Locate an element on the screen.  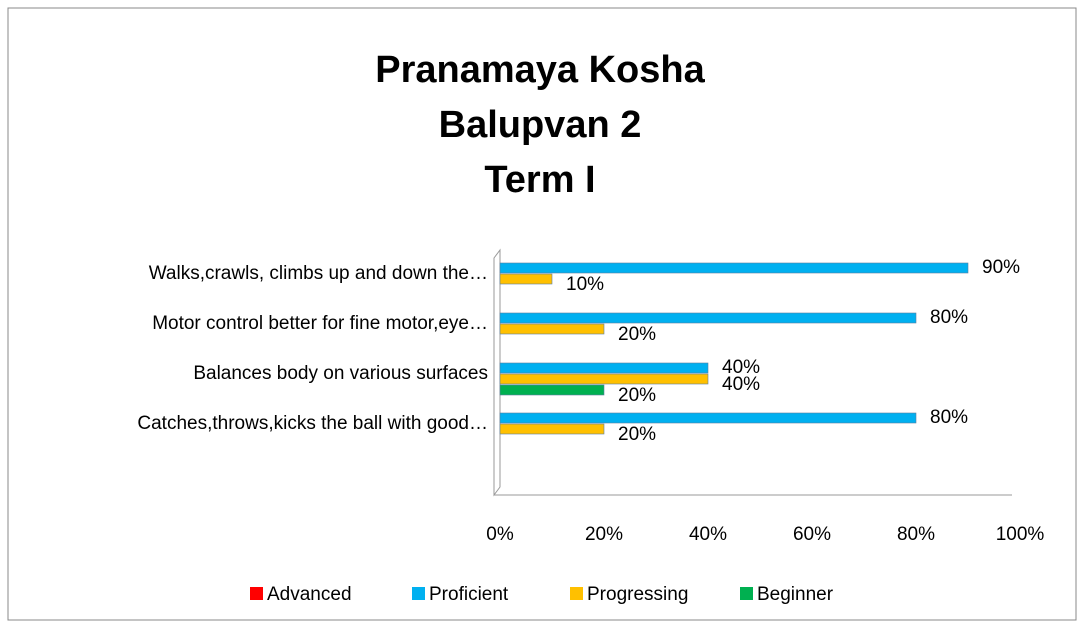
legend-label: Progressing is located at coordinates (637, 594).